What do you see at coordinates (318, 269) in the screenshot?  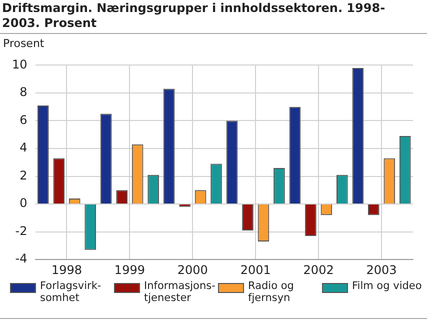 I see `x-tick-label: 2002` at bounding box center [318, 269].